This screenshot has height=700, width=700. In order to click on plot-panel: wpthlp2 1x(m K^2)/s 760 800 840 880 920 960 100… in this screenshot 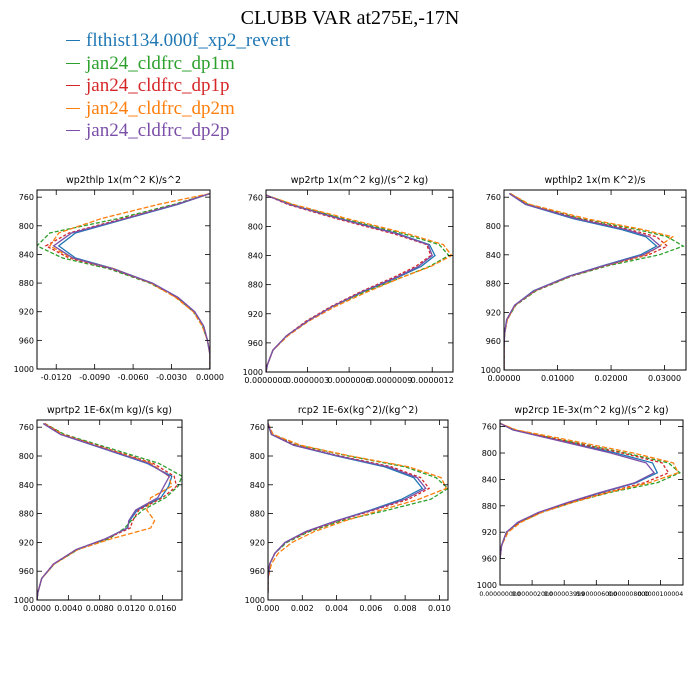, I will do `click(584, 279)`.